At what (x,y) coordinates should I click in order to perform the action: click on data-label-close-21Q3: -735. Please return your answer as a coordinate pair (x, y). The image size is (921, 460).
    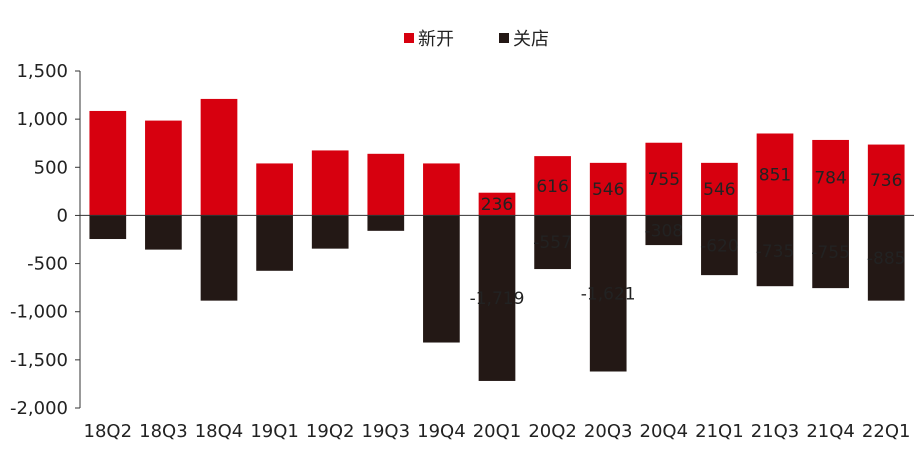
    Looking at the image, I should click on (775, 252).